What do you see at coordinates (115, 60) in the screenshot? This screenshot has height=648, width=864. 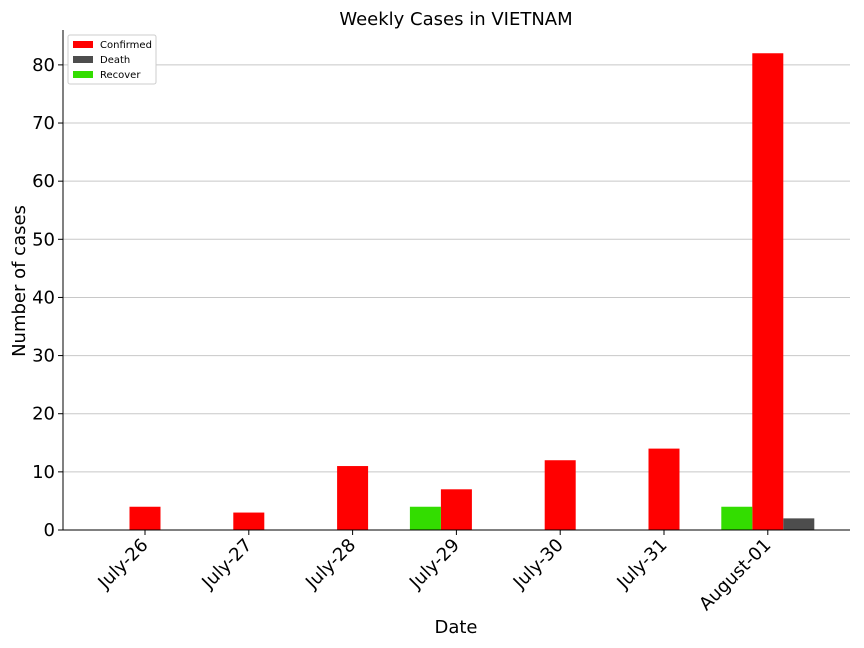 I see `legend-label-death: Death` at bounding box center [115, 60].